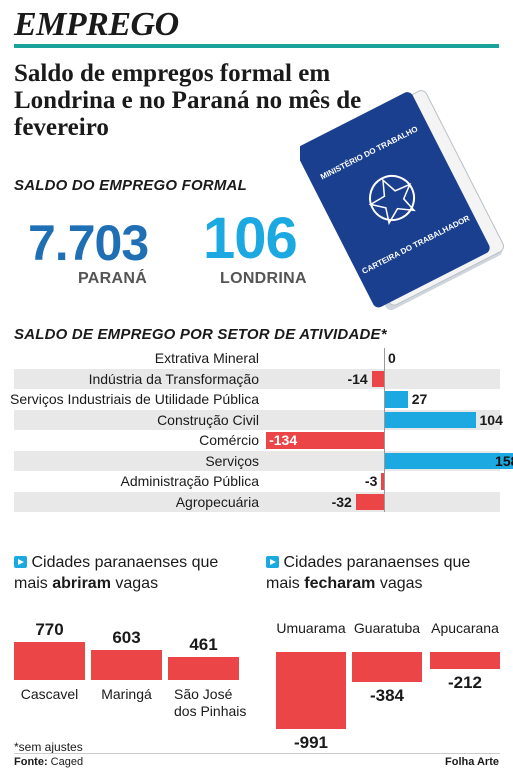  Describe the element at coordinates (48, 747) in the screenshot. I see `footnote: *sem ajustes` at that location.